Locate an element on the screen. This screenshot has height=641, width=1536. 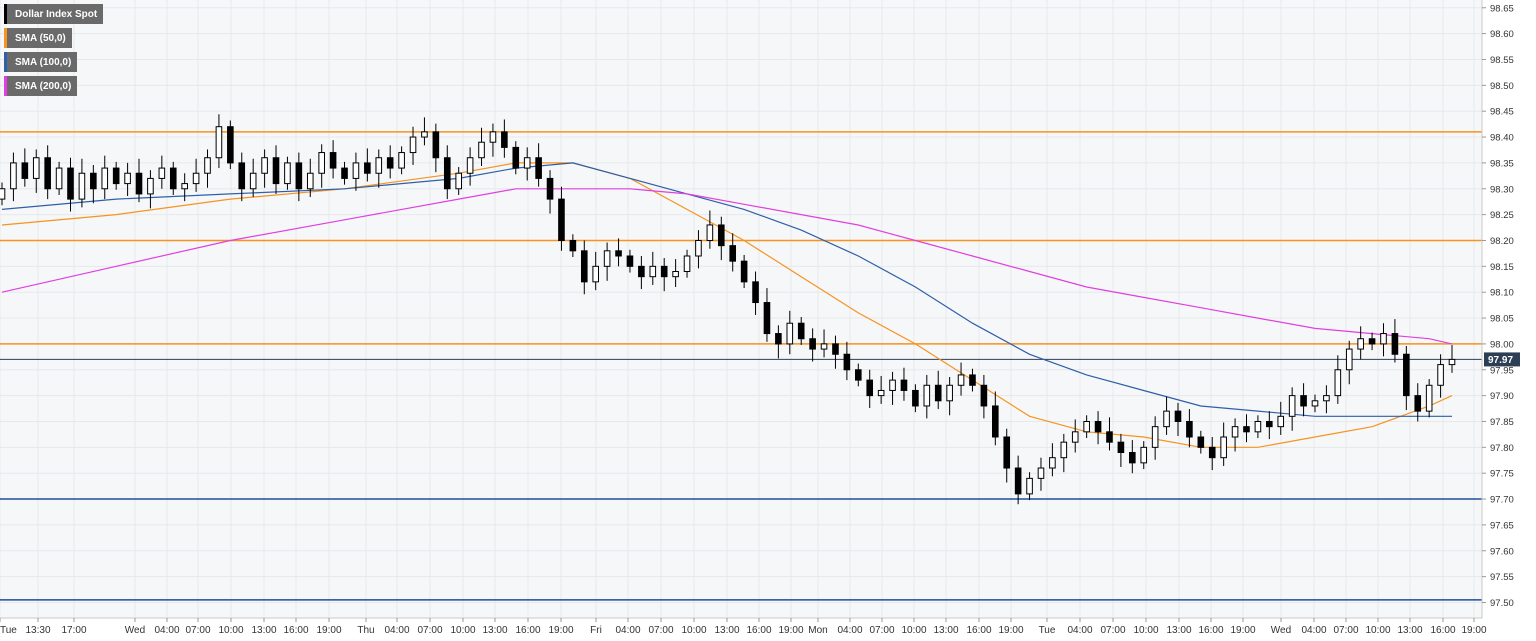
legend-item-sma-50: SMA (50,0) is located at coordinates (38, 38).